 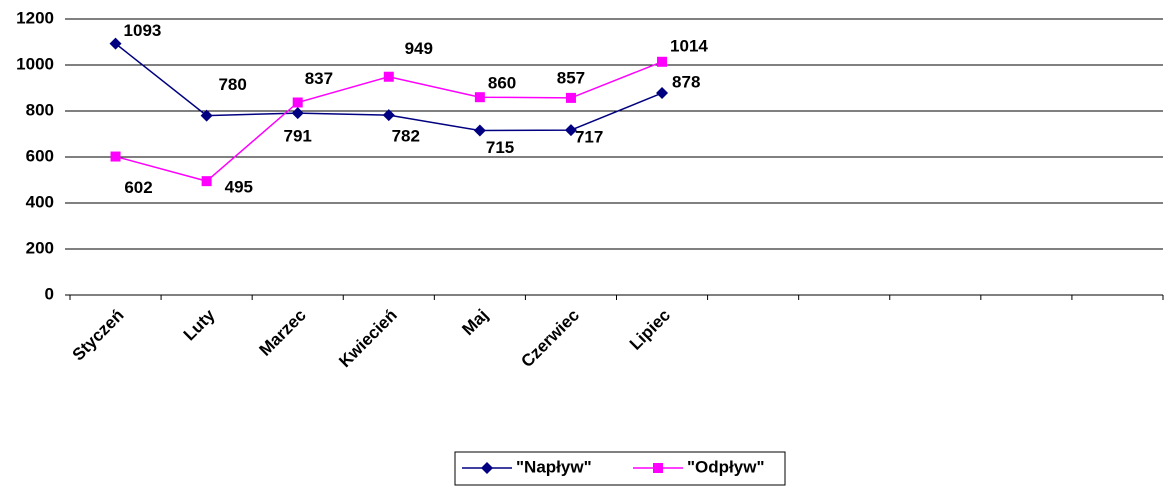 I want to click on y-tick-label: 0, so click(x=49, y=293).